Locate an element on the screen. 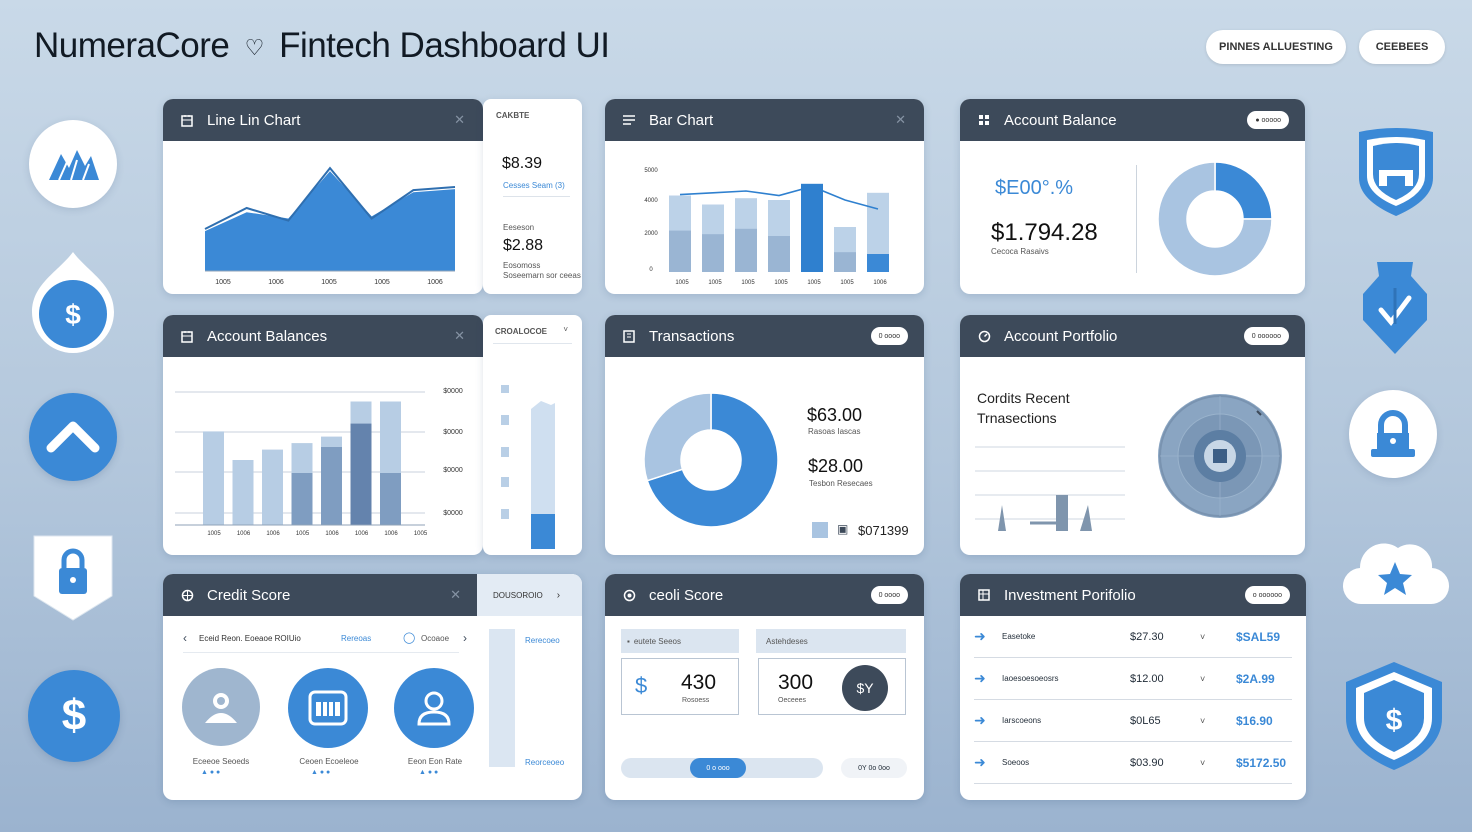 Image resolution: width=1472 pixels, height=832 pixels. area-series is located at coordinates (330, 221).